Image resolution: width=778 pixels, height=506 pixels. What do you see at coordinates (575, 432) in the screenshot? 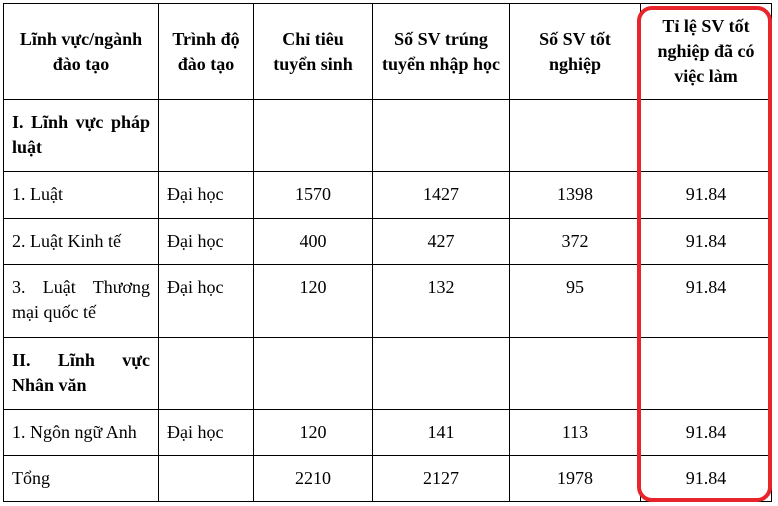
I see `table-cell: 113` at bounding box center [575, 432].